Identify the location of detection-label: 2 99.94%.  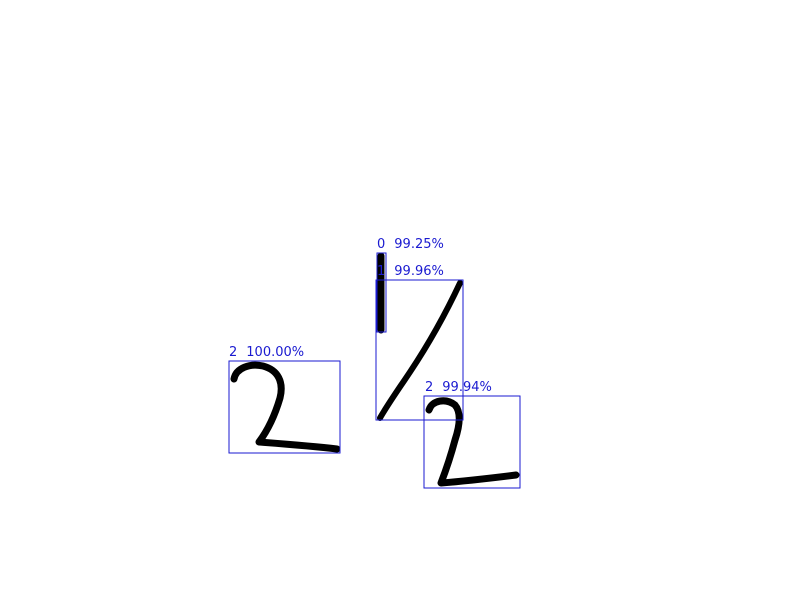
(458, 387).